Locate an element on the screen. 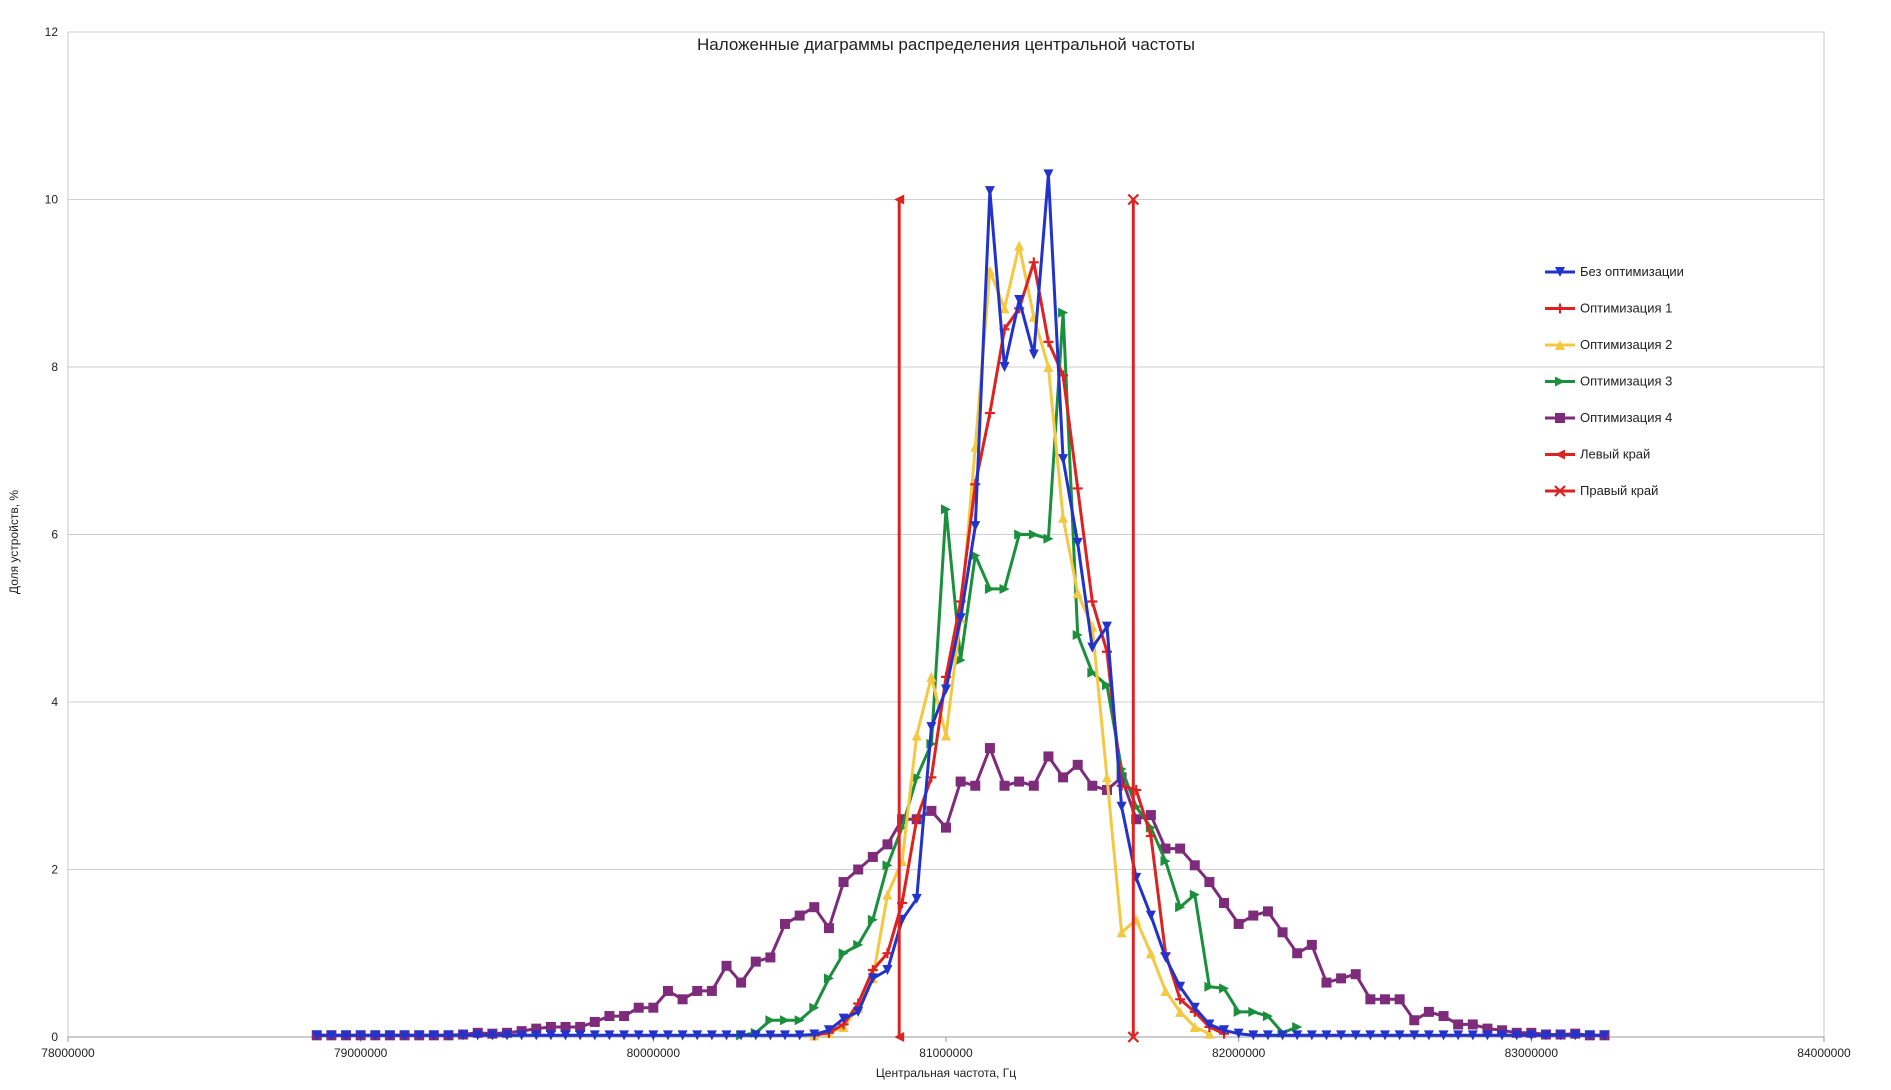 The width and height of the screenshot is (1891, 1090). y-axis-label: Доля устройств, % is located at coordinates (14, 542).